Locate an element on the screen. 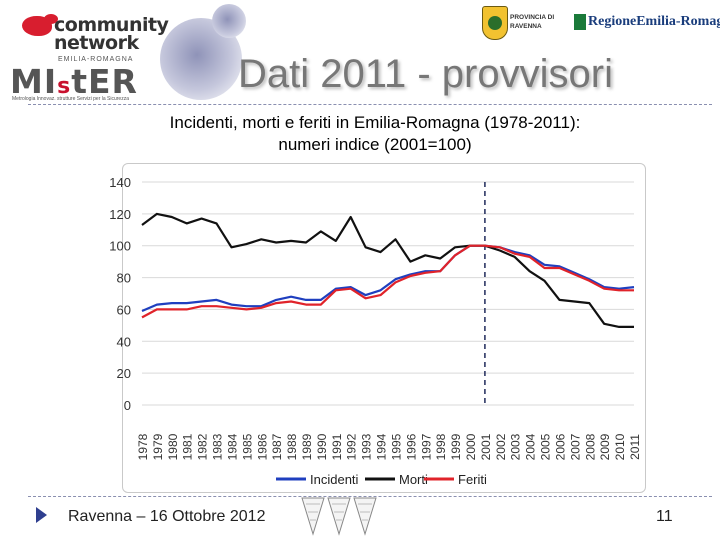  region-flag-icon is located at coordinates (580, 22).